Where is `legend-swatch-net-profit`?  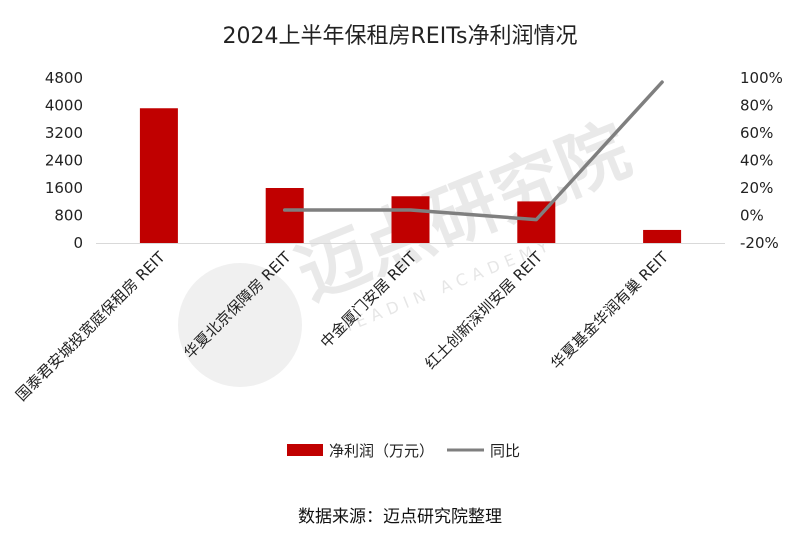
legend-swatch-net-profit is located at coordinates (305, 450).